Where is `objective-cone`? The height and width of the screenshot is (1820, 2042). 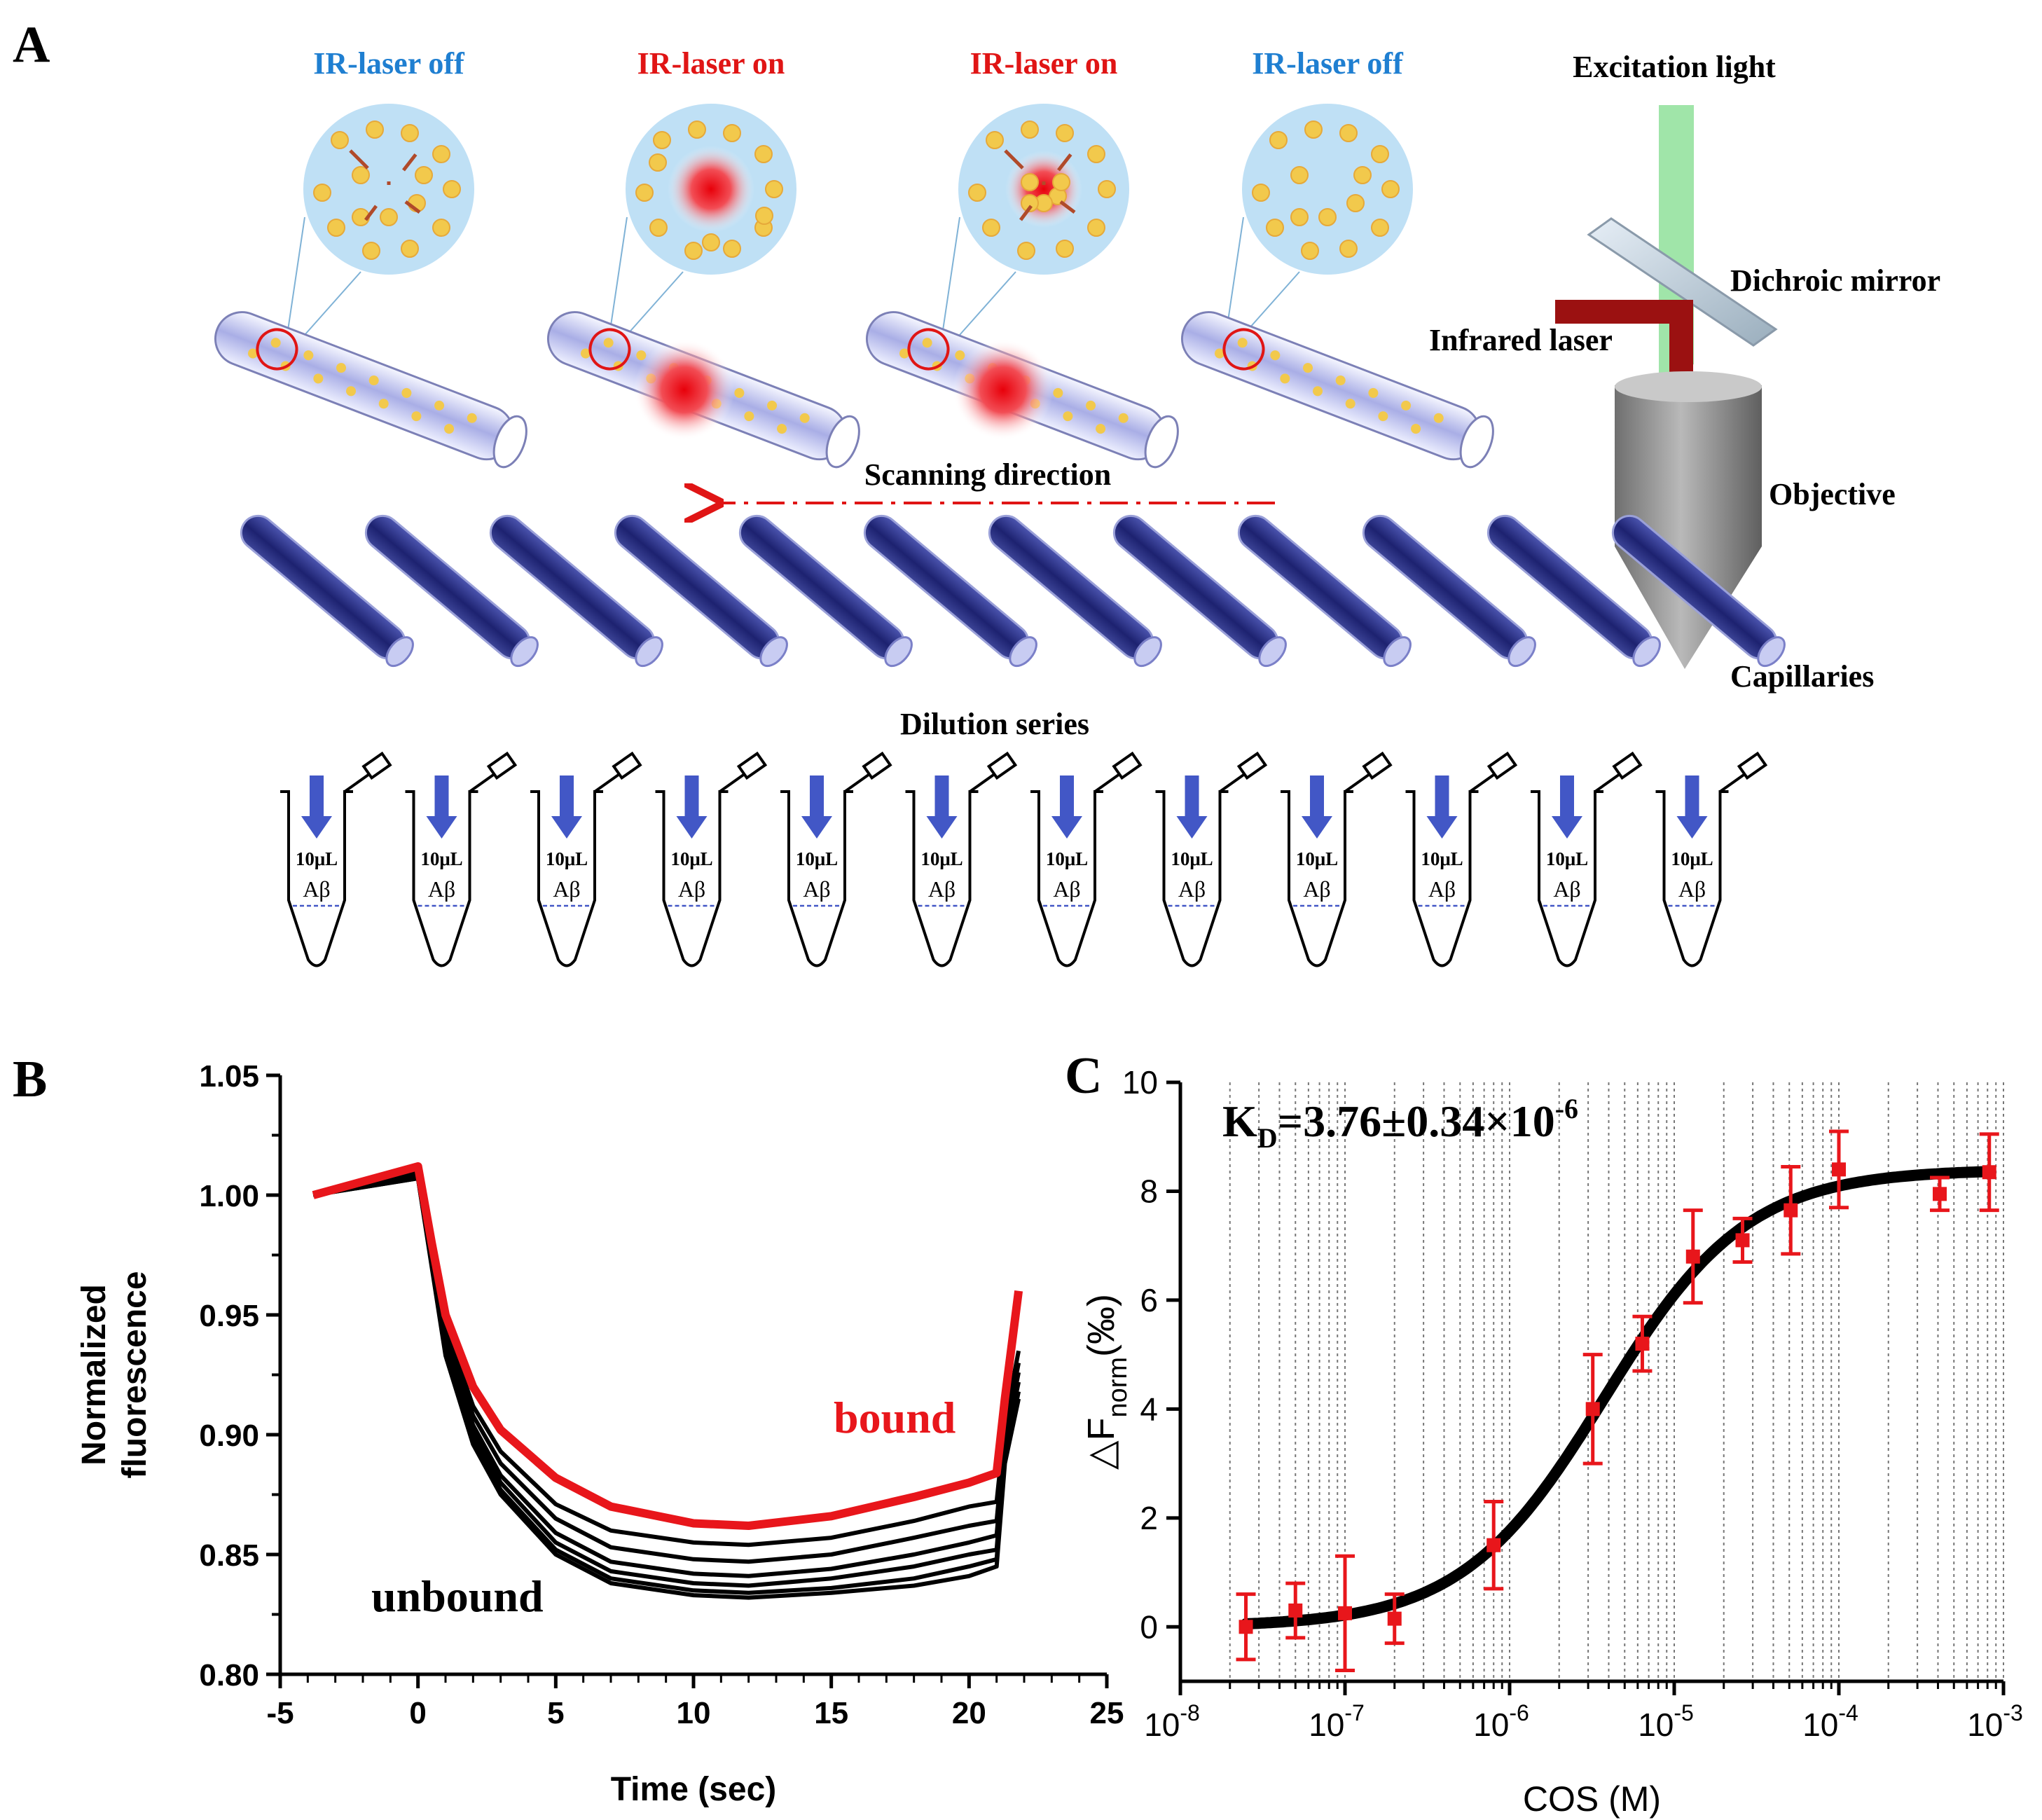 objective-cone is located at coordinates (1688, 607).